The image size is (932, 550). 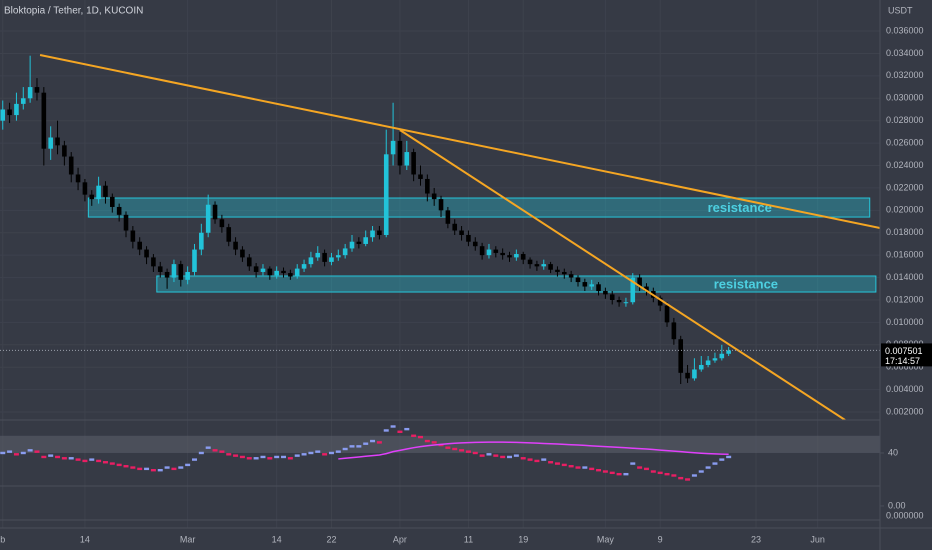 What do you see at coordinates (188, 539) in the screenshot?
I see `x-tick-label: Mar` at bounding box center [188, 539].